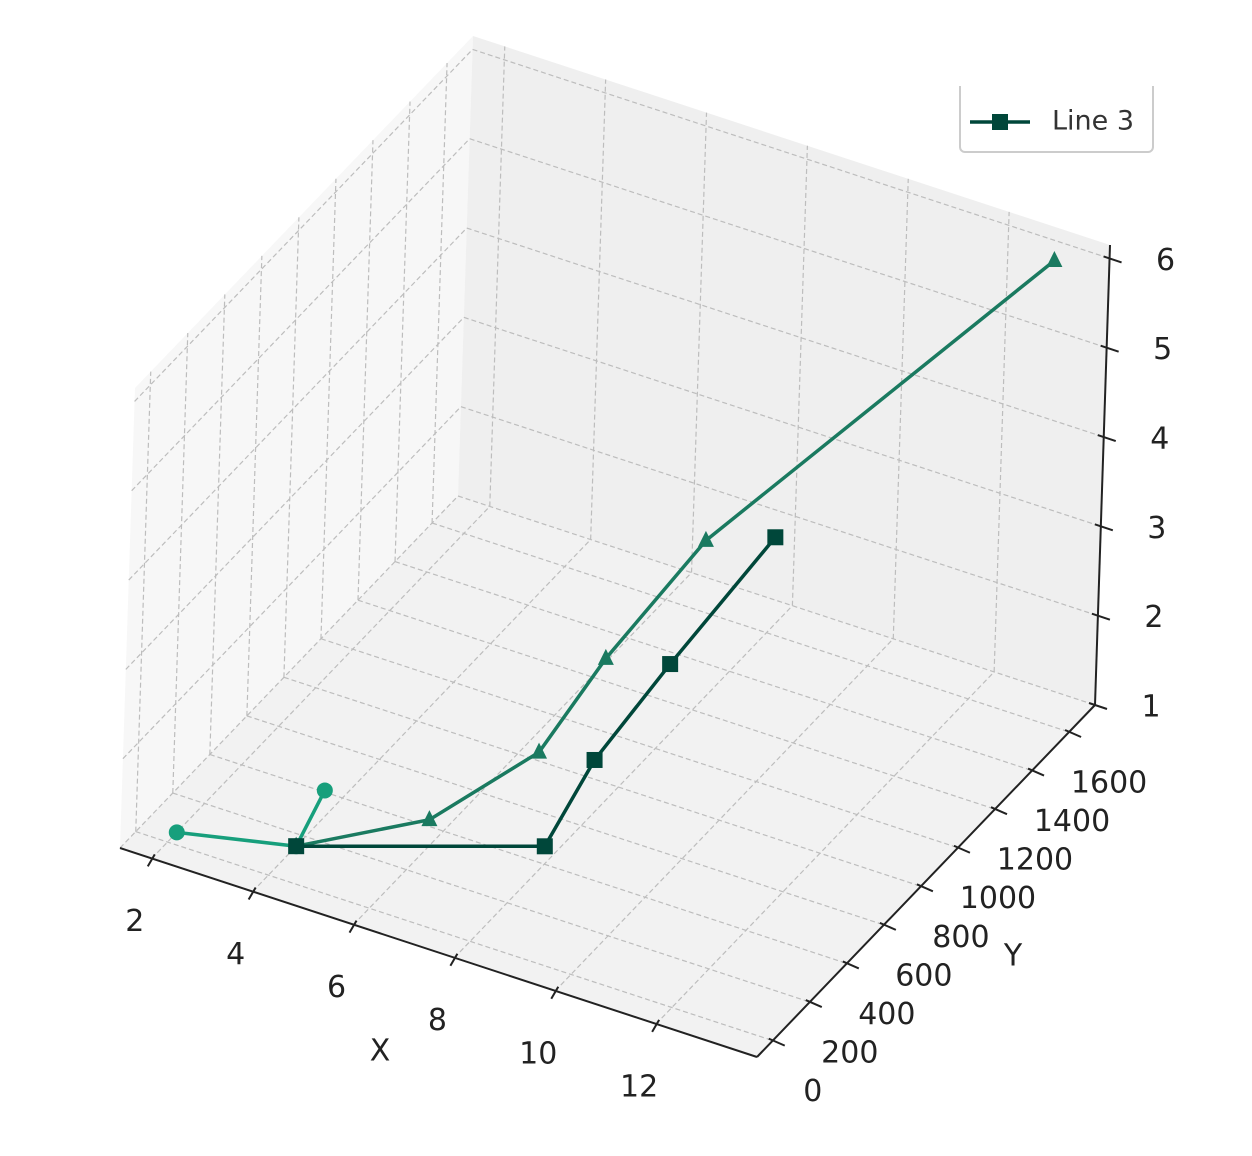  What do you see at coordinates (1153, 617) in the screenshot?
I see `z-tick-label: 2` at bounding box center [1153, 617].